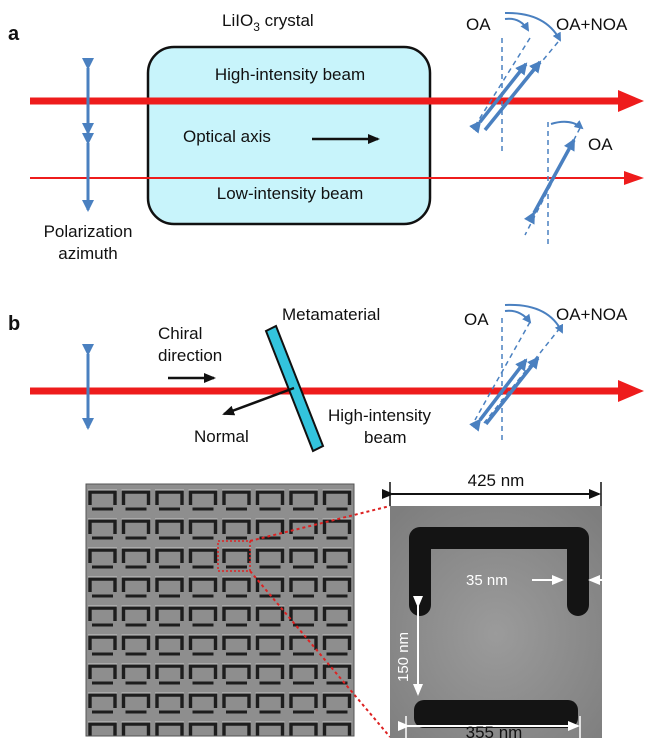  What do you see at coordinates (290, 193) in the screenshot?
I see `low-beam-label: Low-intensity beam` at bounding box center [290, 193].